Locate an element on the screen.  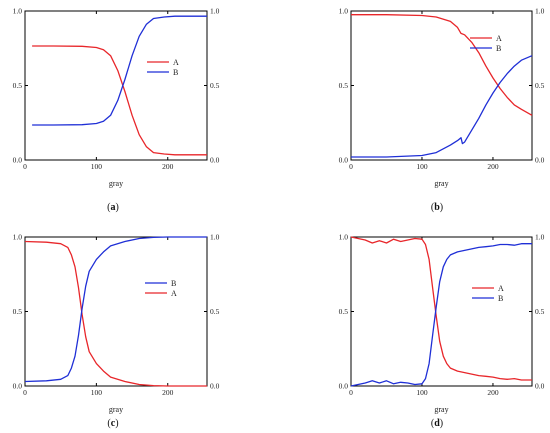
panel-caption: (a) is located at coordinates (113, 207).